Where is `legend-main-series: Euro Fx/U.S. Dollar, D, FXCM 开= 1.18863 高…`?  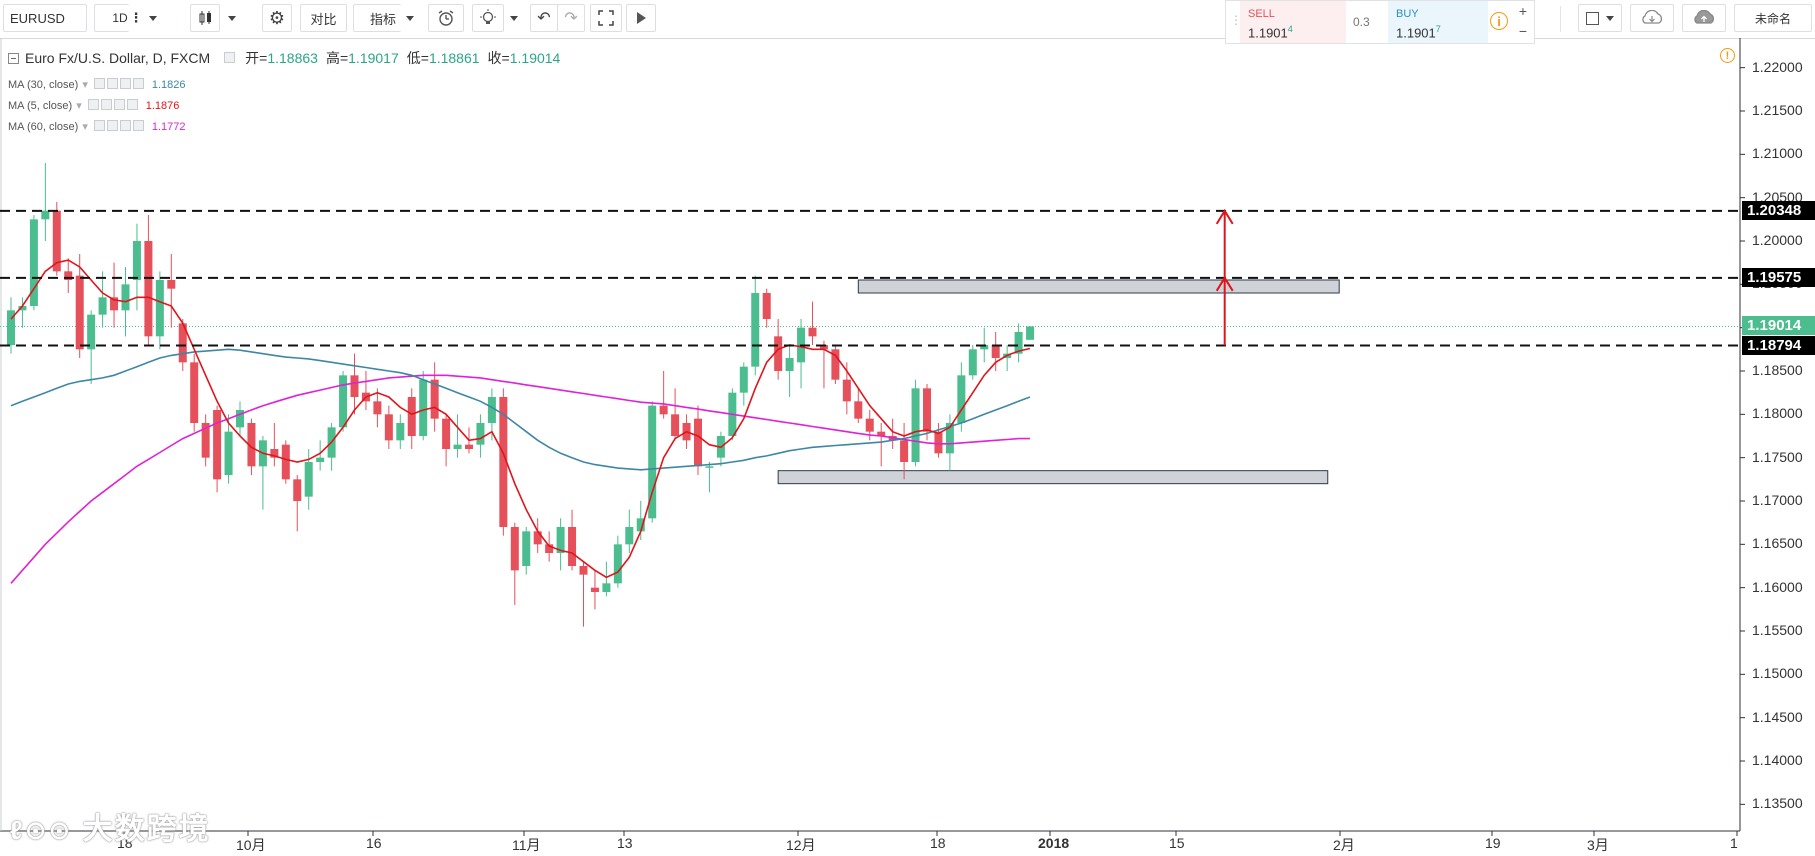
legend-main-series: Euro Fx/U.S. Dollar, D, FXCM 开= 1.18863 高… is located at coordinates (284, 58).